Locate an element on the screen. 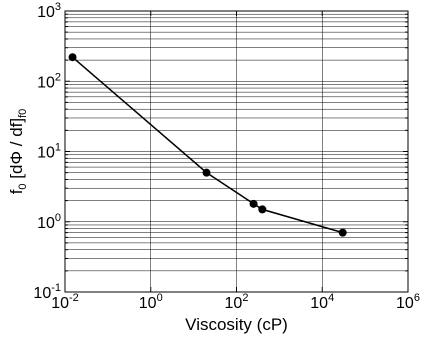 The image size is (443, 340). x-tick-label: 10⁴ is located at coordinates (322, 302).